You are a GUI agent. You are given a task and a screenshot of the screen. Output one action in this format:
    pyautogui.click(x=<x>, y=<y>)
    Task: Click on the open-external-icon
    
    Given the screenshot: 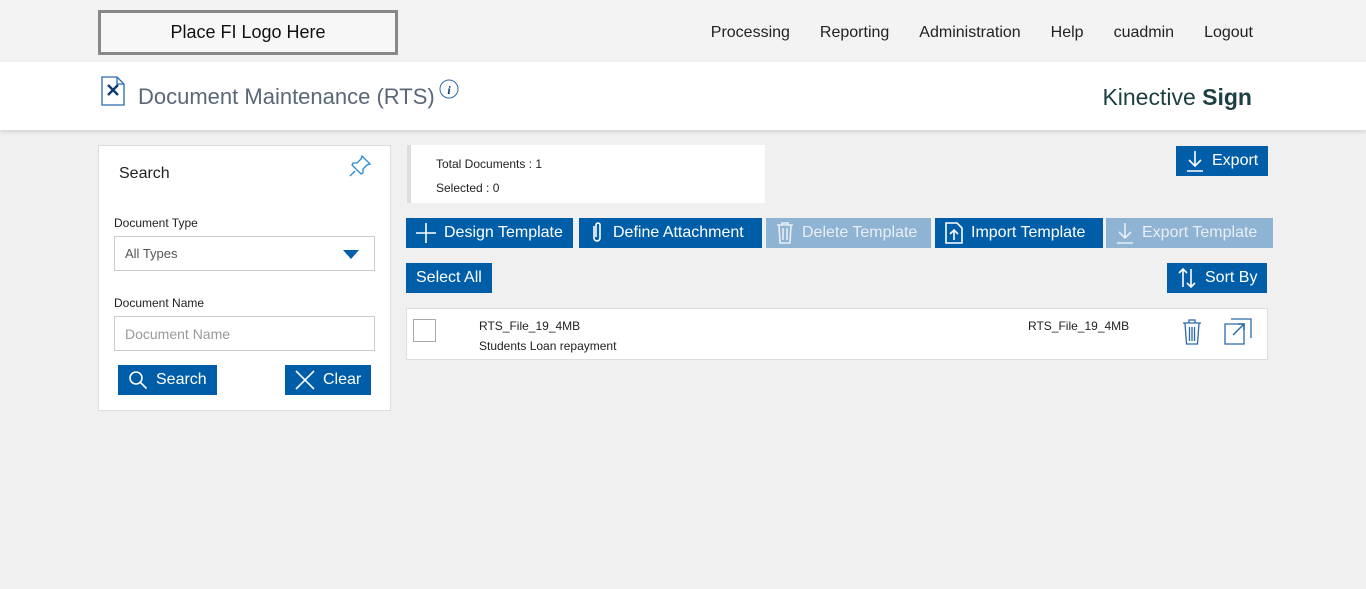 What is the action you would take?
    pyautogui.click(x=1238, y=331)
    